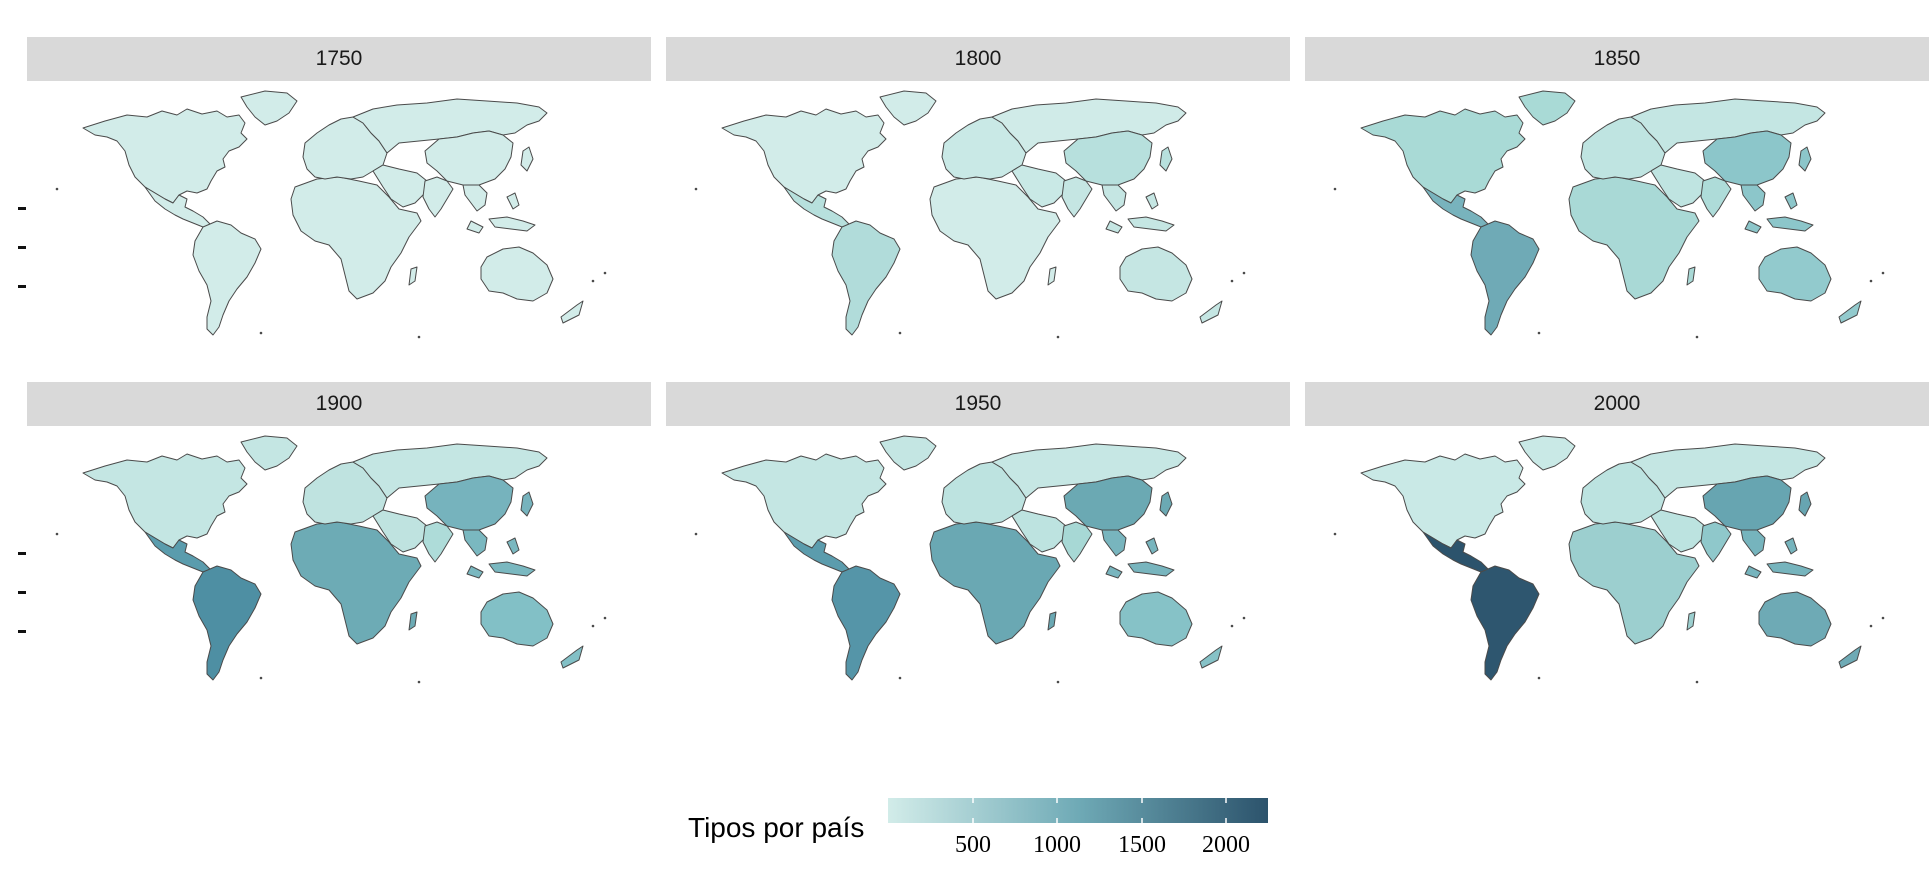 The height and width of the screenshot is (896, 1930). I want to click on facet-strip-label: 1750, so click(339, 59).